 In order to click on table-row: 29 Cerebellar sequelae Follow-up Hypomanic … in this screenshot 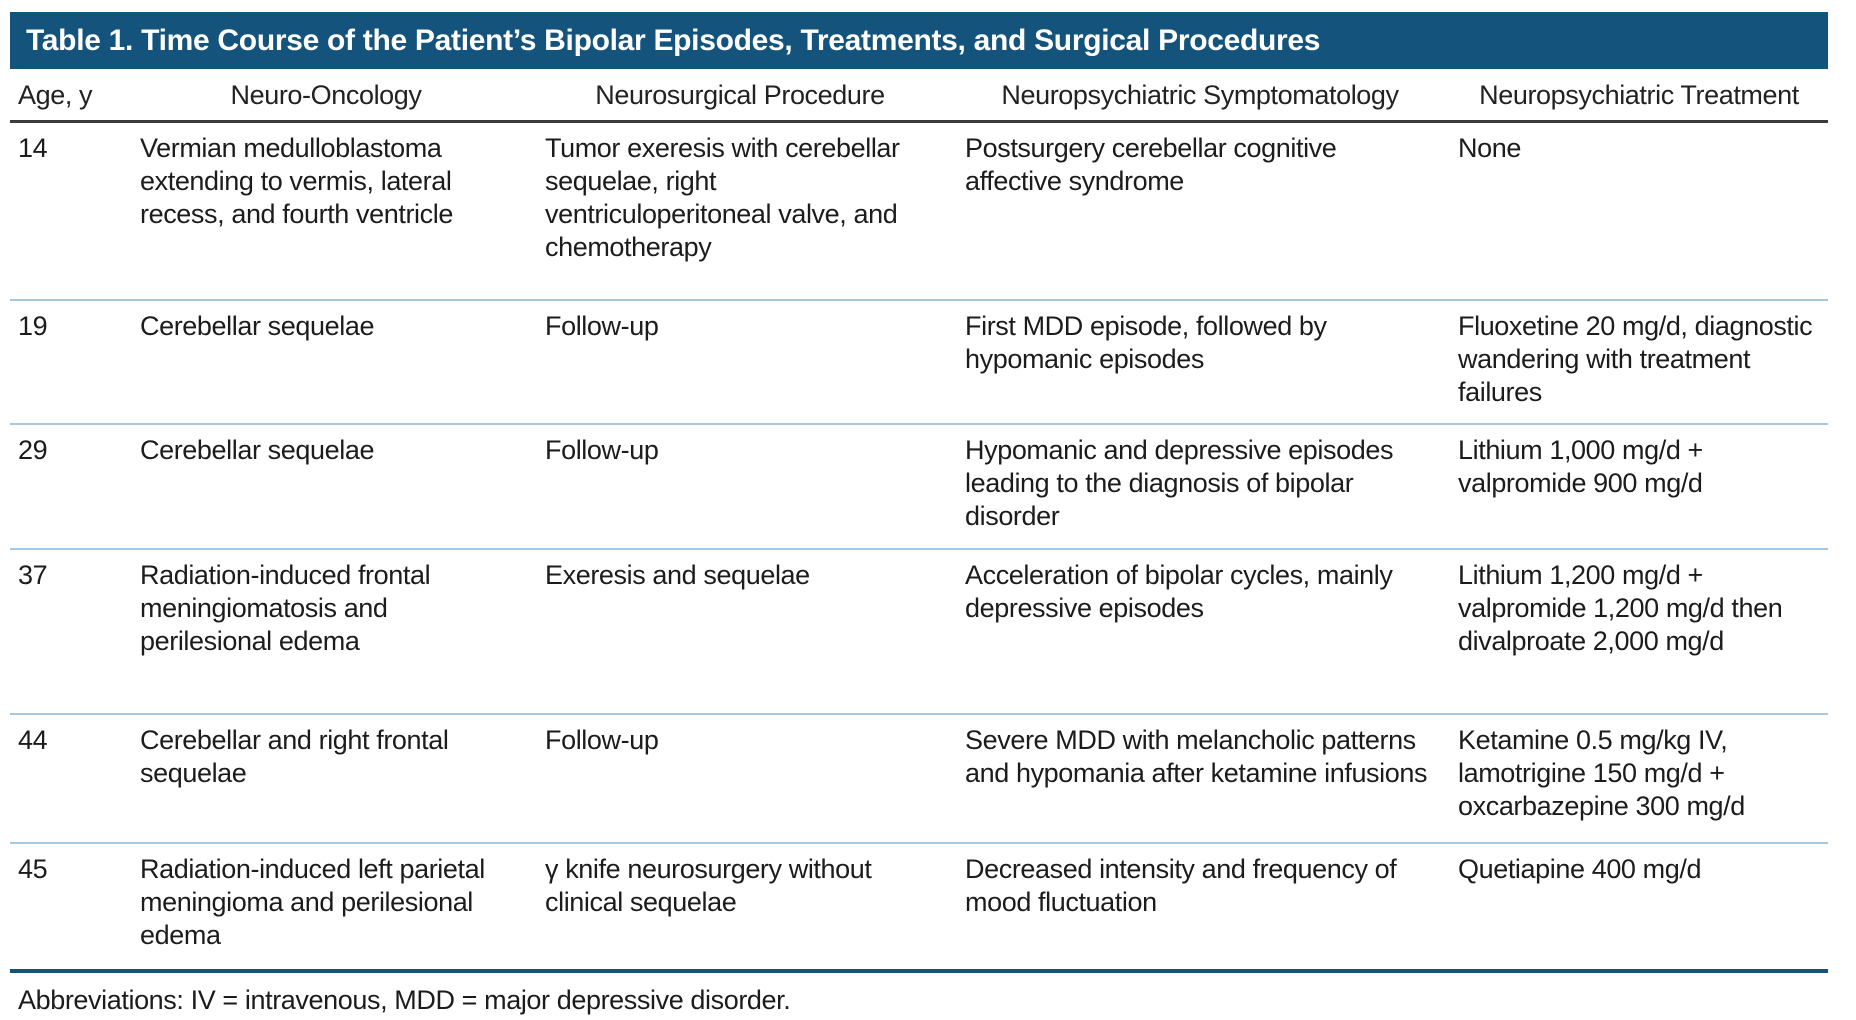, I will do `click(919, 485)`.